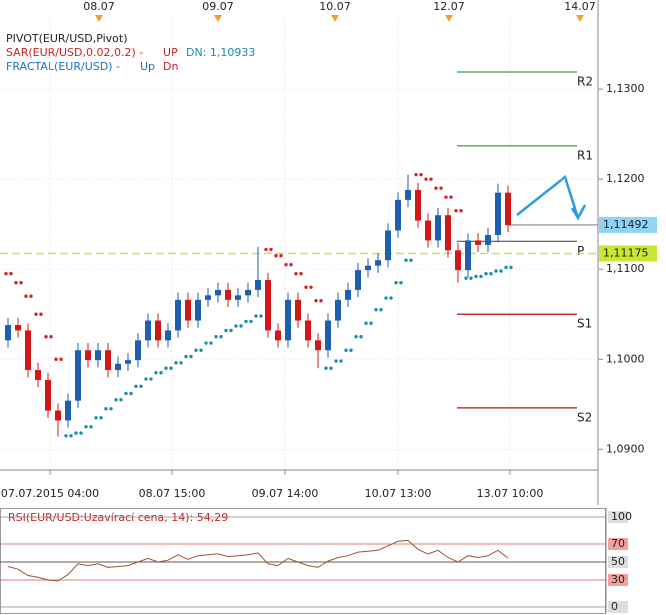  What do you see at coordinates (625, 178) in the screenshot?
I see `y-tick-label: 1,1200` at bounding box center [625, 178].